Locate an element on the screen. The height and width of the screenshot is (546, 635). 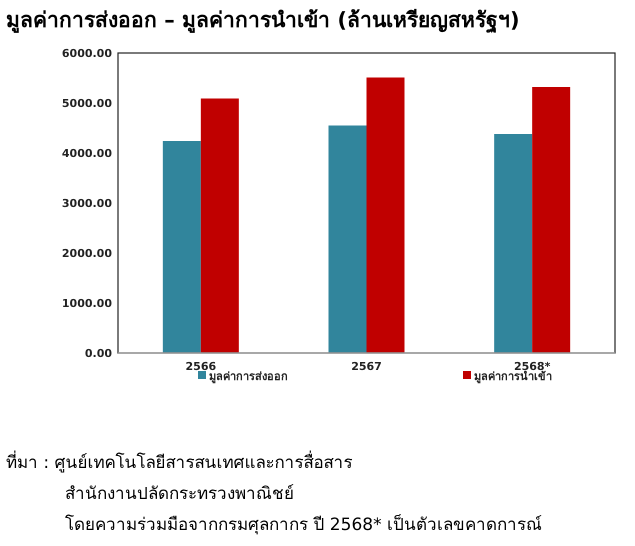
text: โดยความร่วมมือจากกรมศุลกากร ปี 2568* เป็นตัวเลขคาดการณ์ is located at coordinates (303, 524).